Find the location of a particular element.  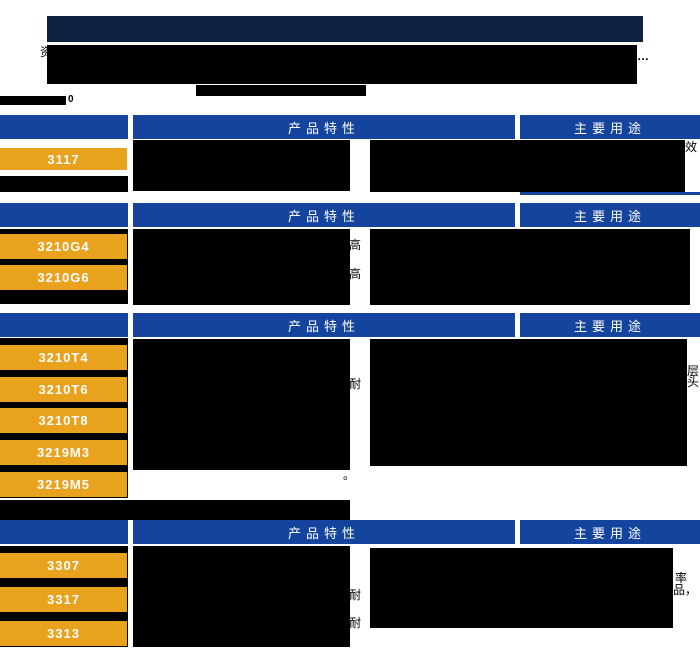

table-3-product-code-cell: 3219M3 is located at coordinates (63, 452).